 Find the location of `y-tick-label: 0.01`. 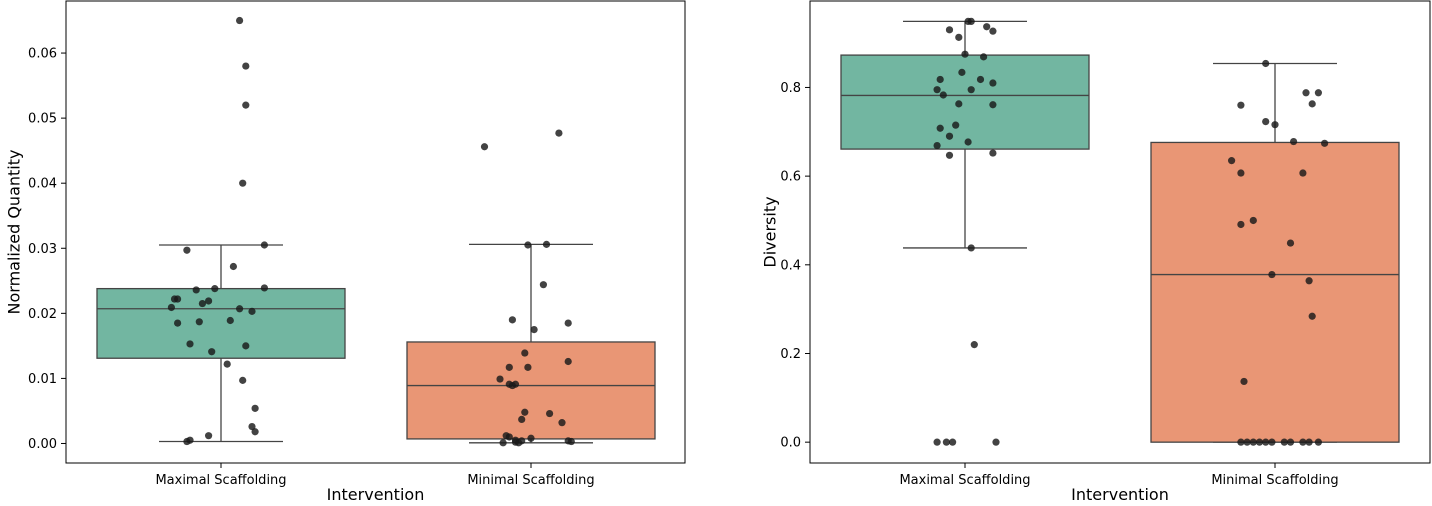

y-tick-label: 0.01 is located at coordinates (42, 379).